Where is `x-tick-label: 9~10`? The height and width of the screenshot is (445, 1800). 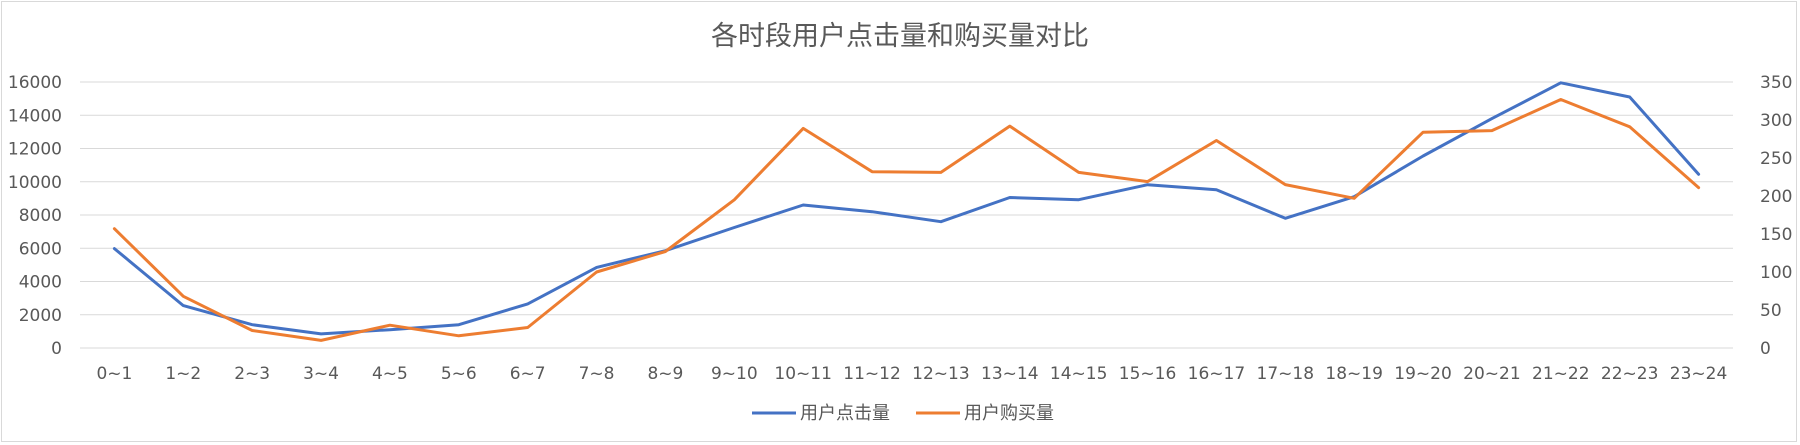 x-tick-label: 9~10 is located at coordinates (734, 374).